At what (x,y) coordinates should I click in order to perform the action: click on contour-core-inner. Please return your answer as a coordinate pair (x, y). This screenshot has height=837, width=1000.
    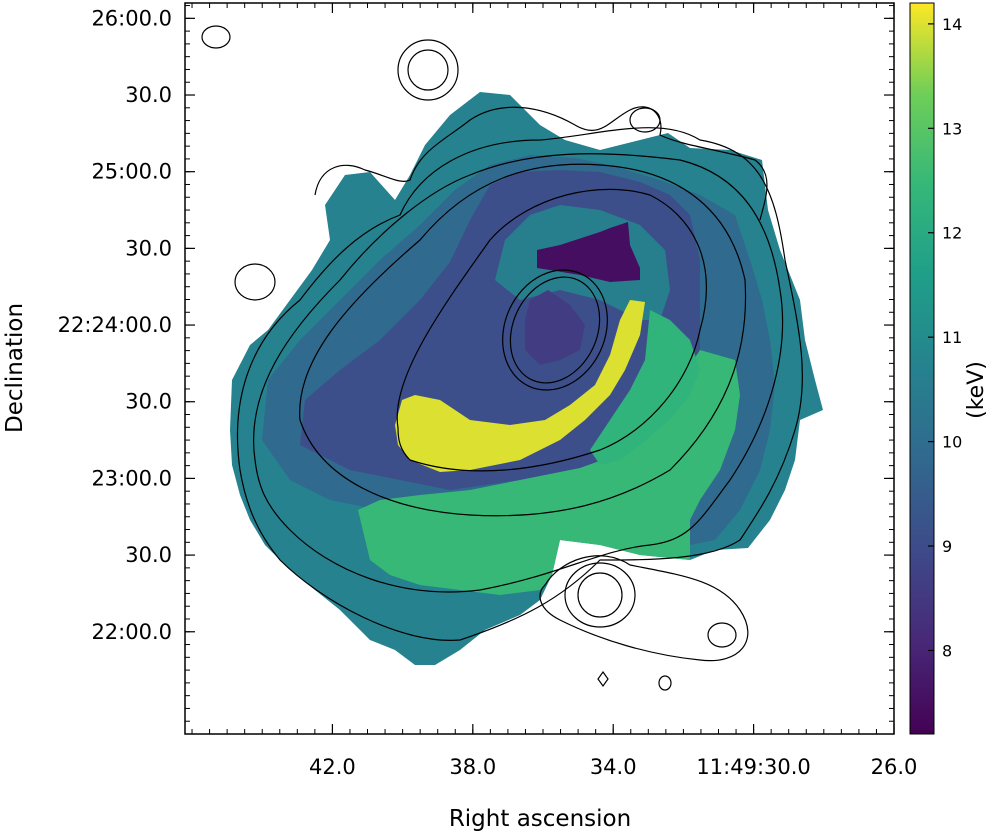
    Looking at the image, I should click on (555, 330).